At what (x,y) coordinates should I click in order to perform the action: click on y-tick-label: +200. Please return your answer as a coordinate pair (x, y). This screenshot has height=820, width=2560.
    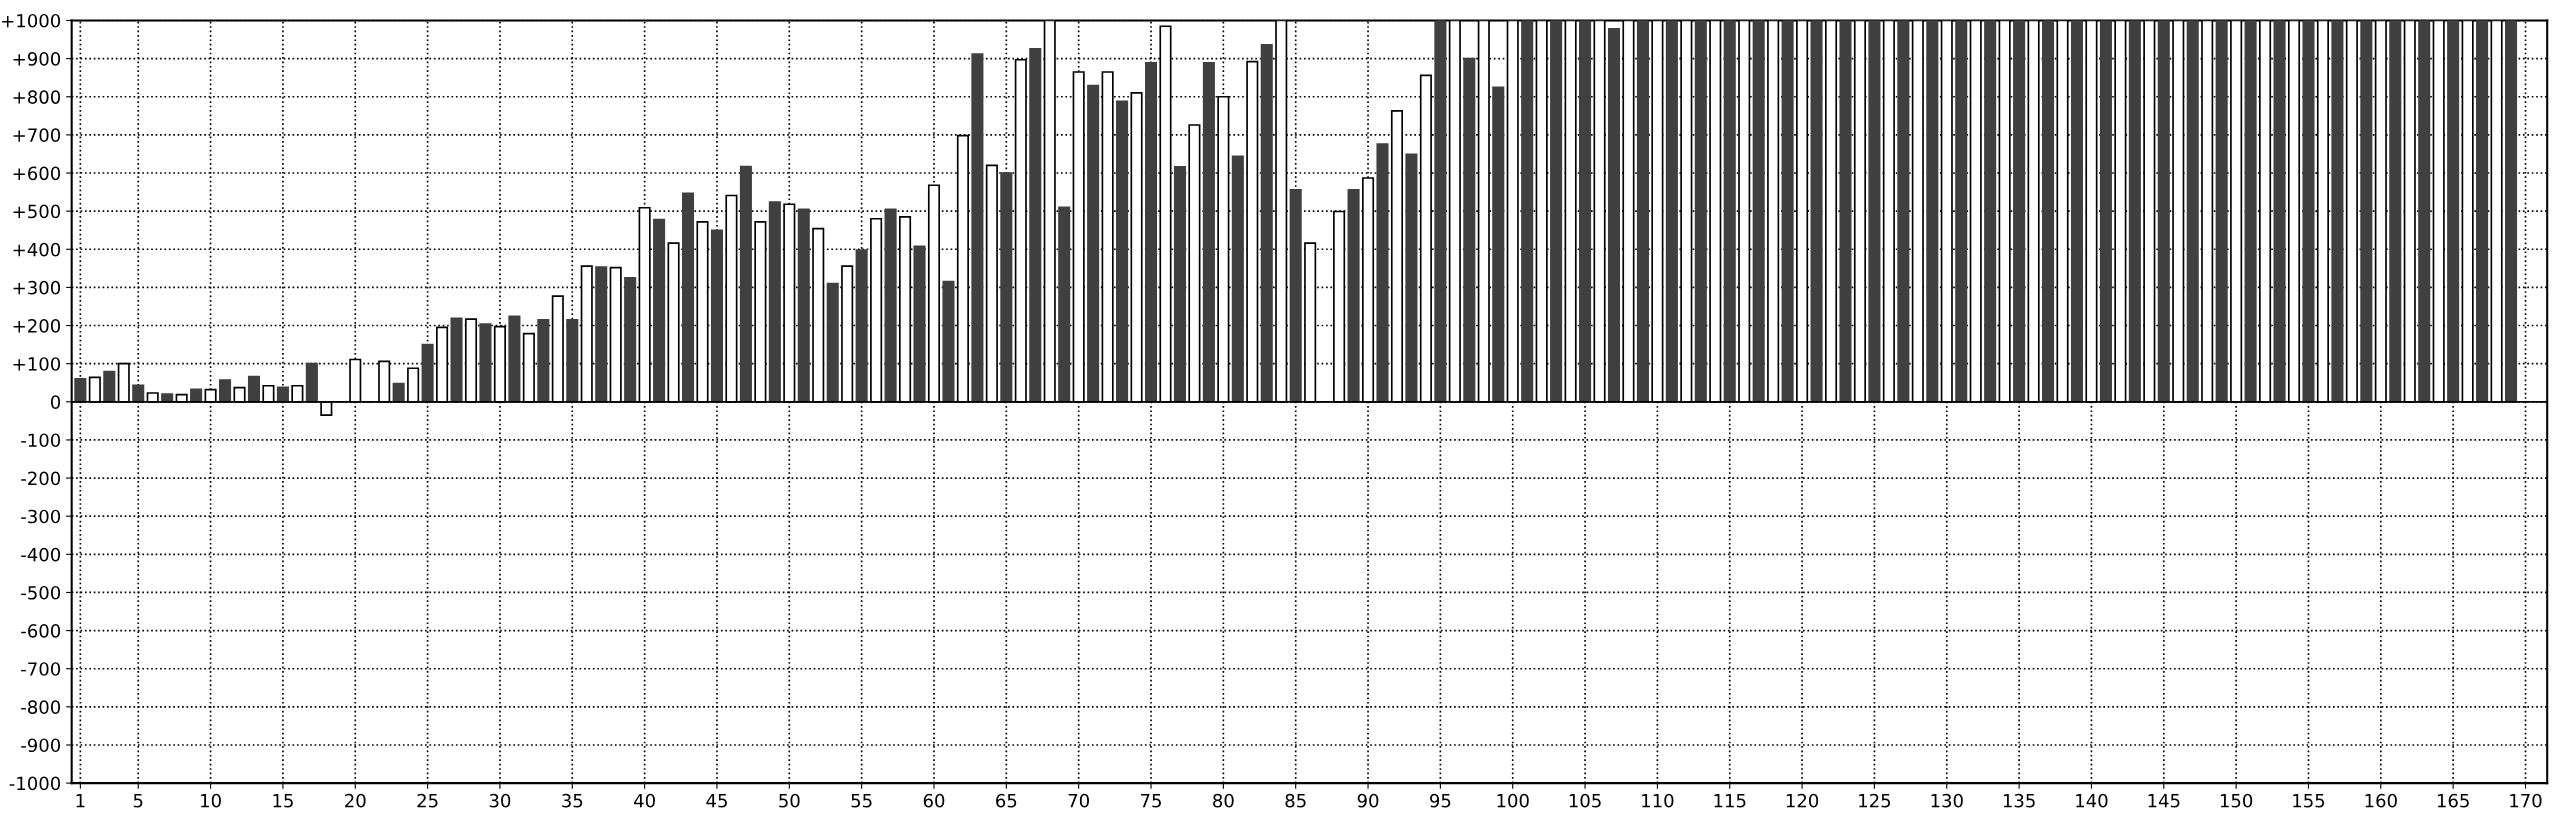
    Looking at the image, I should click on (37, 326).